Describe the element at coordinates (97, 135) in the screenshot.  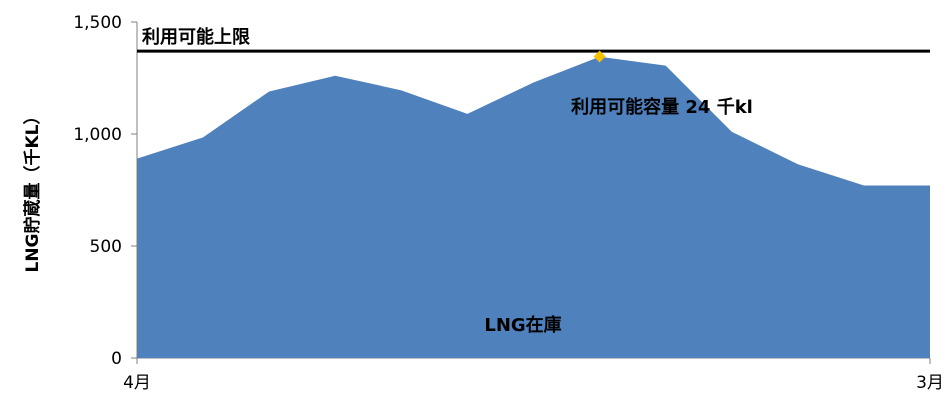
I see `y-tick-label: 1,000` at that location.